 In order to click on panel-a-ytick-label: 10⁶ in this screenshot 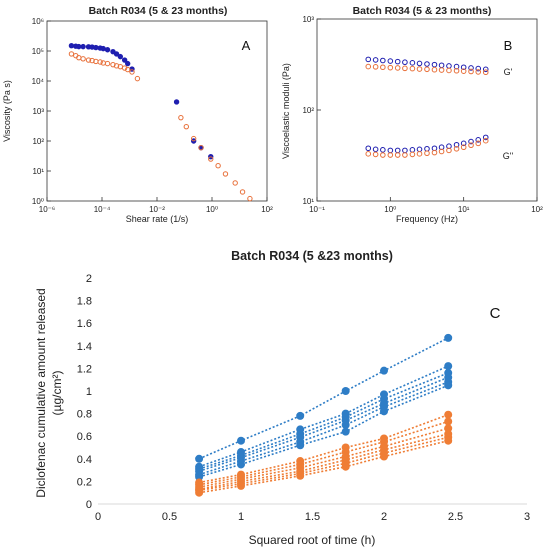, I will do `click(38, 21)`.